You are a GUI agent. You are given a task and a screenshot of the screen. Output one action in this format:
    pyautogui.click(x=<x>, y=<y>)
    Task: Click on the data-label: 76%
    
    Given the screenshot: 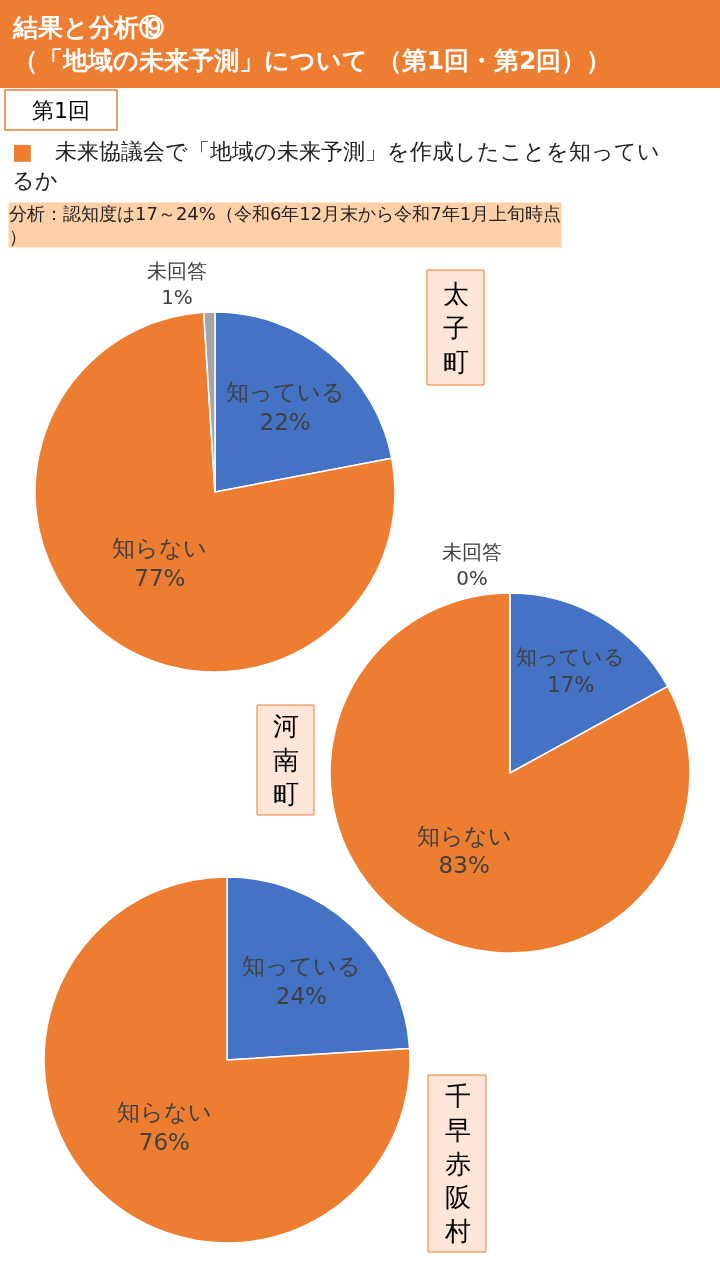 What is the action you would take?
    pyautogui.click(x=164, y=1141)
    